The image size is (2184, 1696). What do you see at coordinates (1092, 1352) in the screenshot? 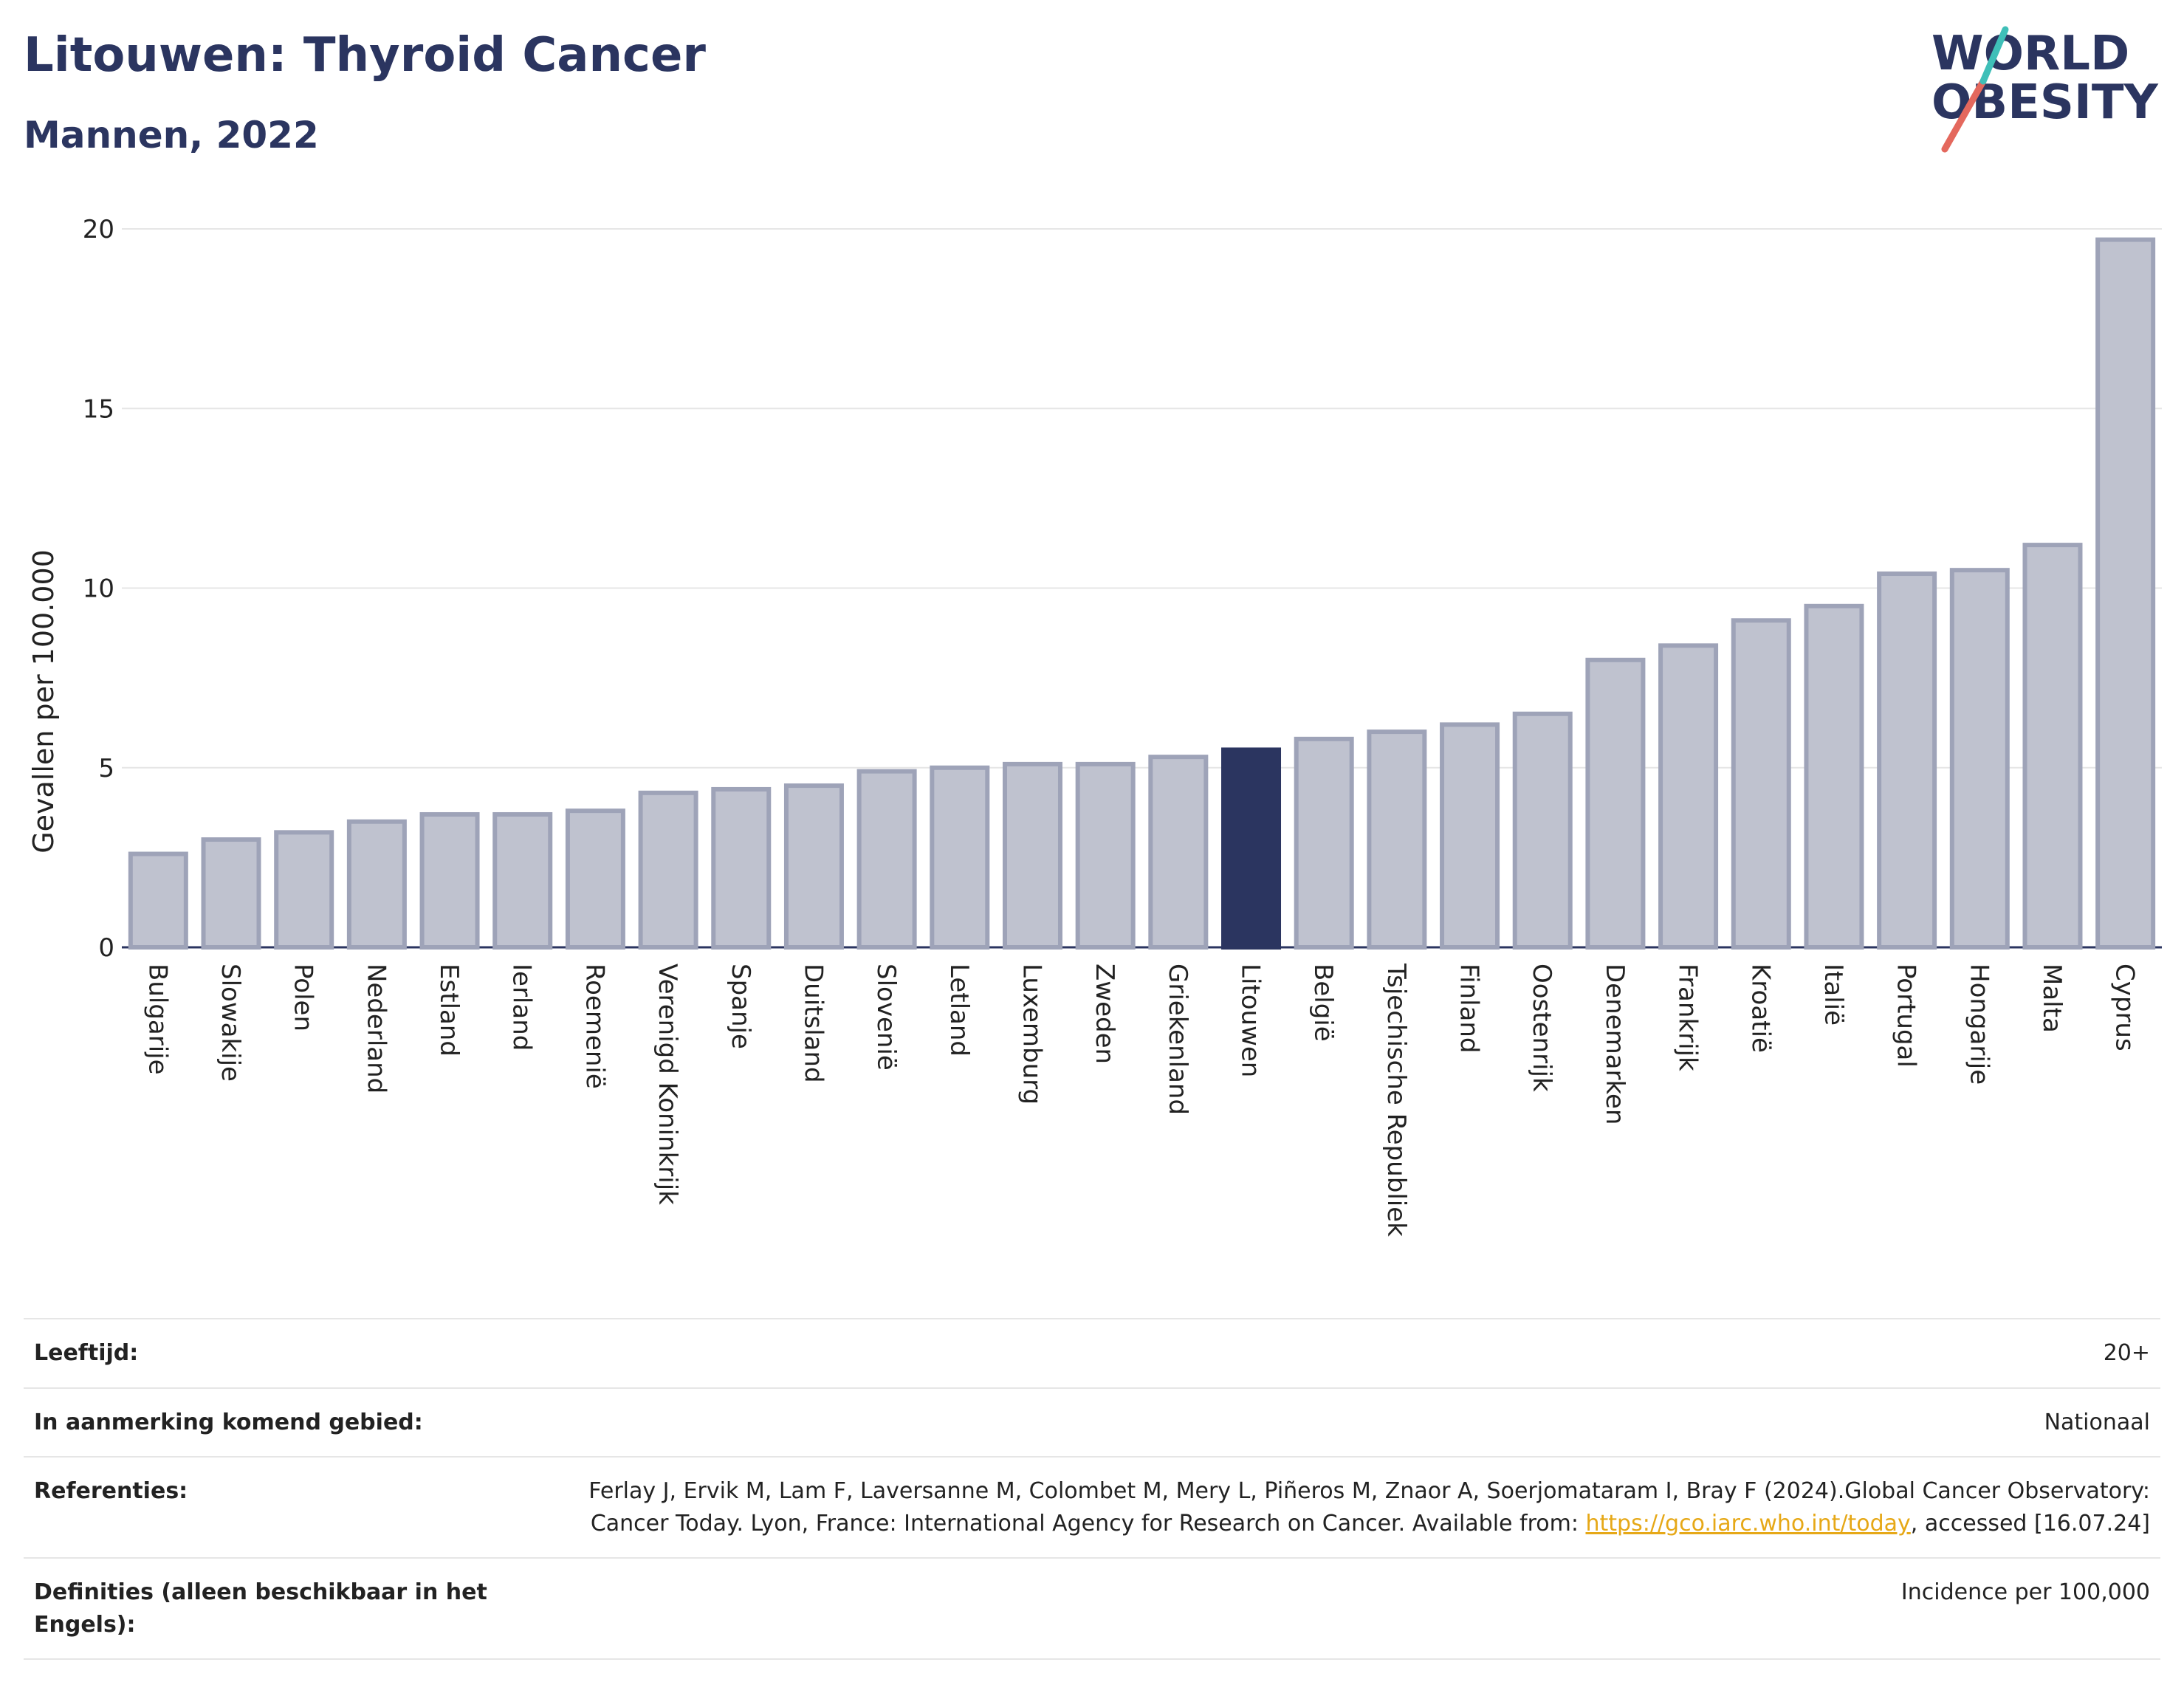
I see `info-row-age: Leeftijd: 20+` at bounding box center [1092, 1352].